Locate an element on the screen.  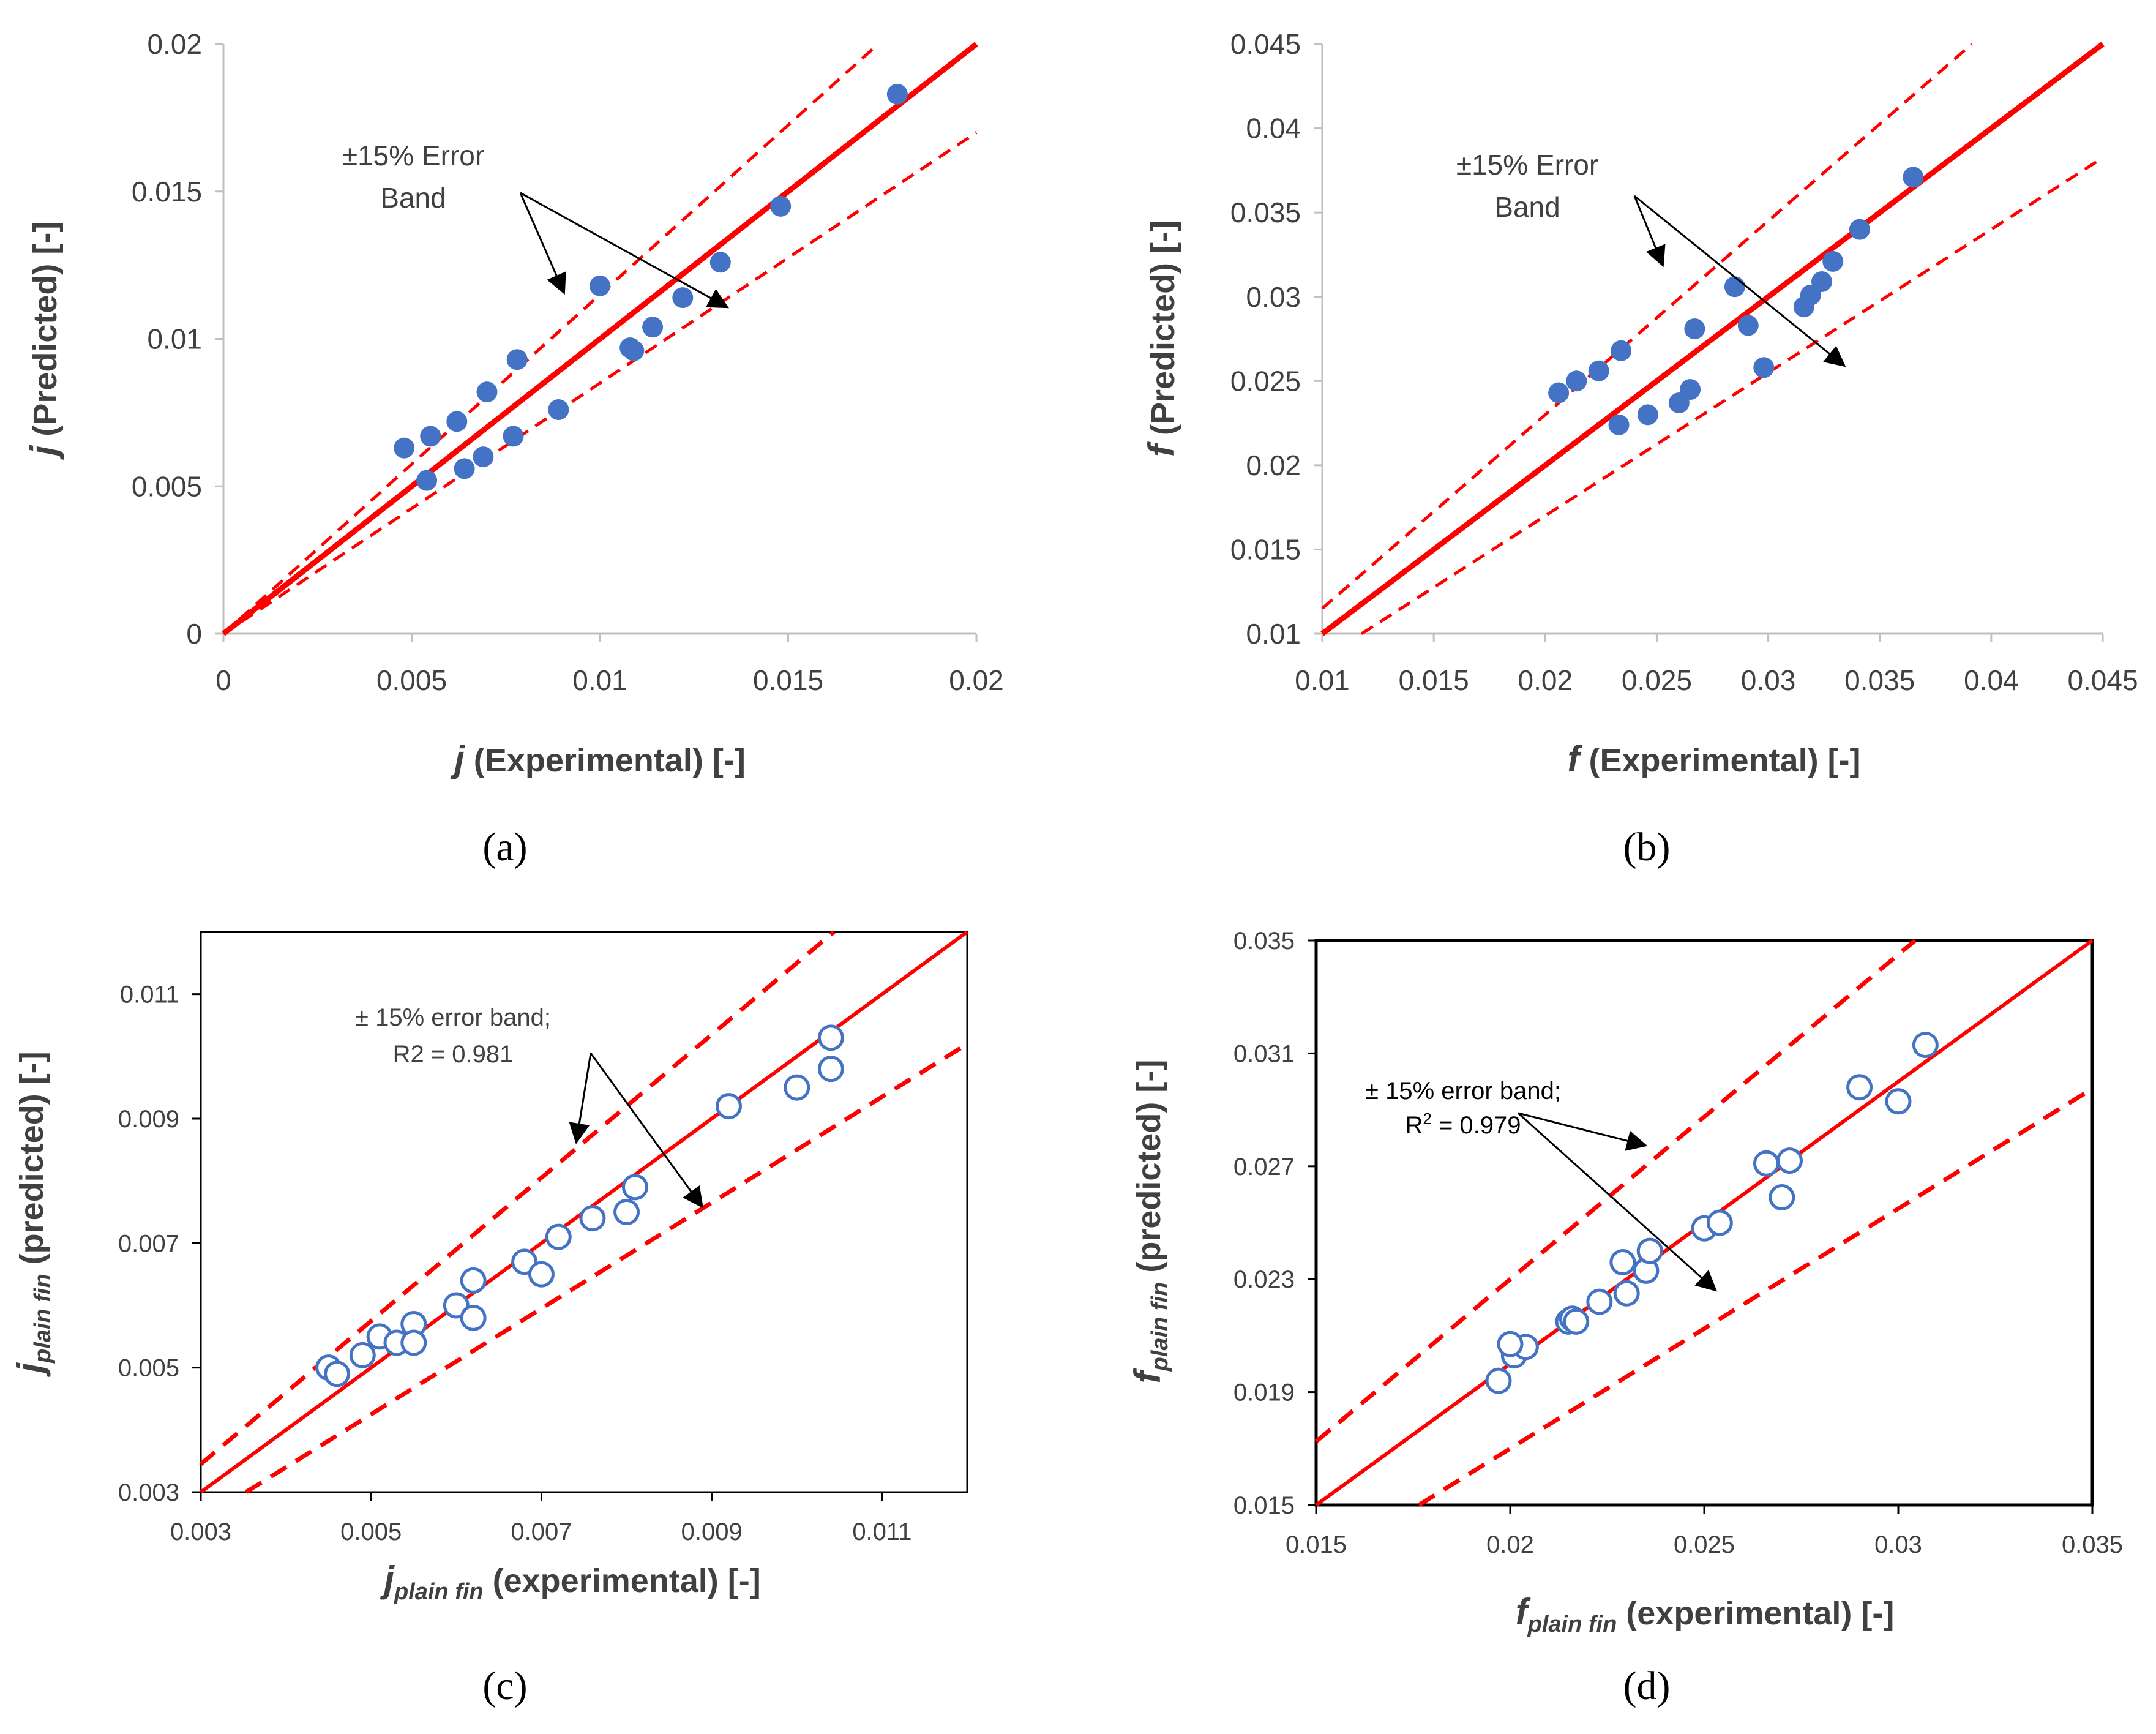
y-tick-label: 0.031 is located at coordinates (1264, 1053).